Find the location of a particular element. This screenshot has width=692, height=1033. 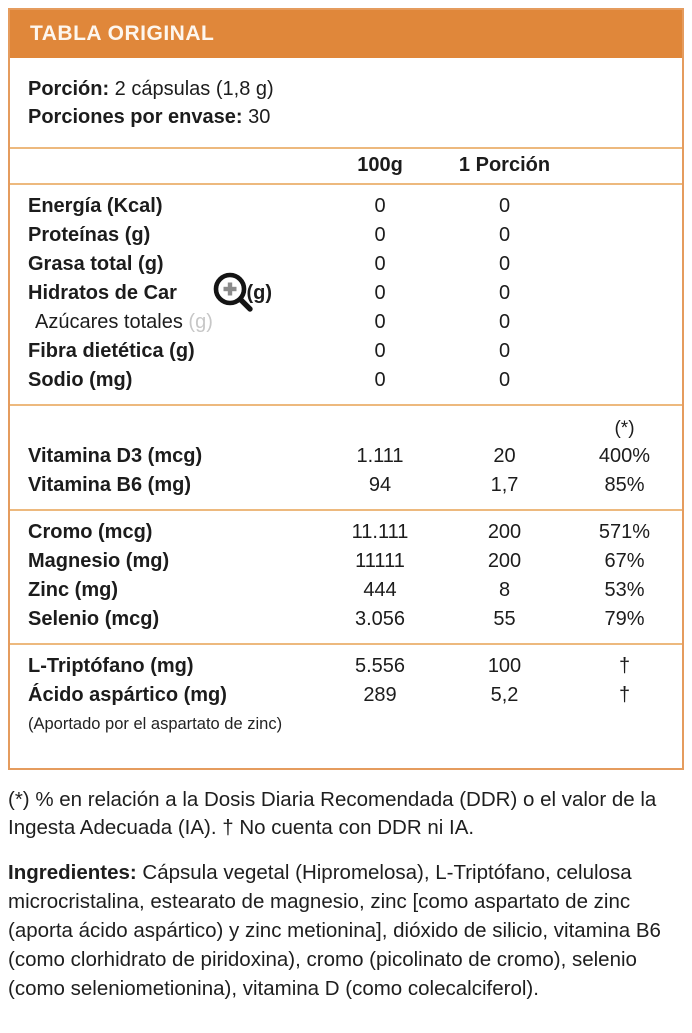

value-per-serving: 100 is located at coordinates (504, 666).